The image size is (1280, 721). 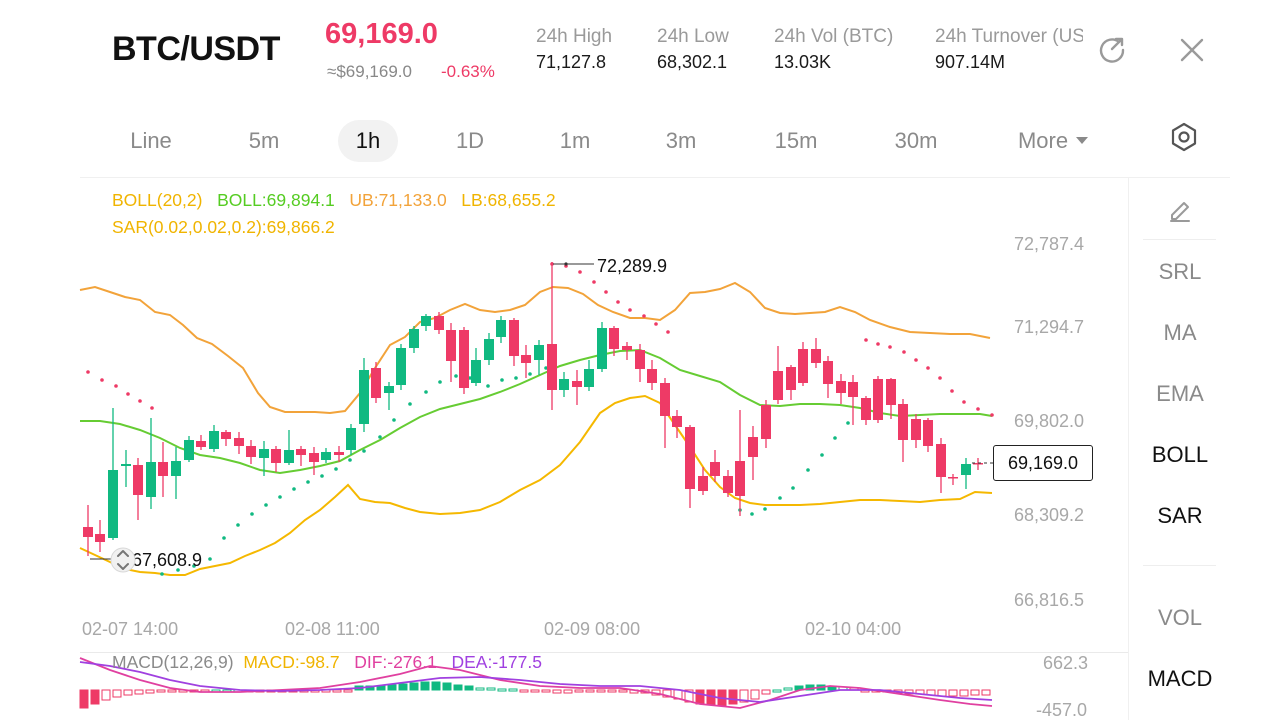 What do you see at coordinates (468, 71) in the screenshot?
I see `price-change-percent: -0.63%` at bounding box center [468, 71].